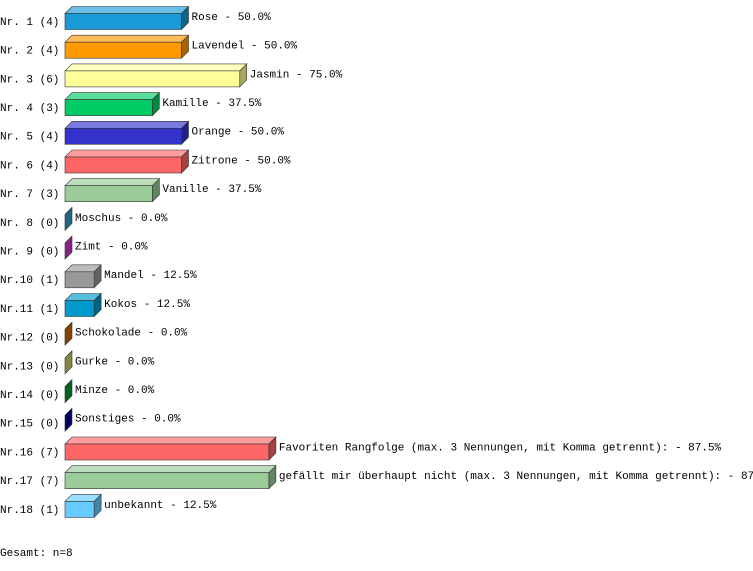  What do you see at coordinates (29, 511) in the screenshot?
I see `row-label: Nr.18 (1)` at bounding box center [29, 511].